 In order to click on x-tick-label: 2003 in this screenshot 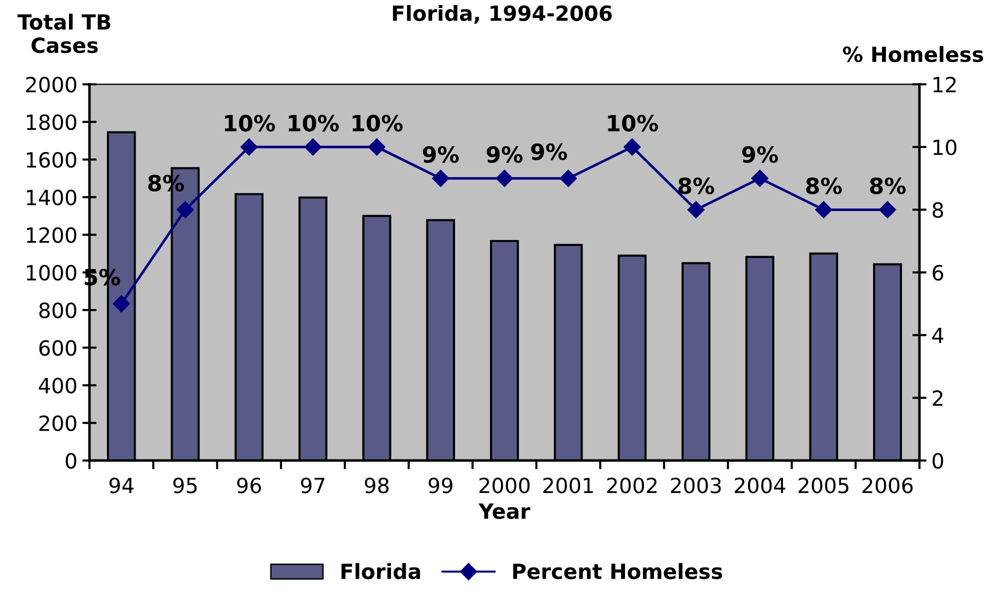, I will do `click(696, 486)`.